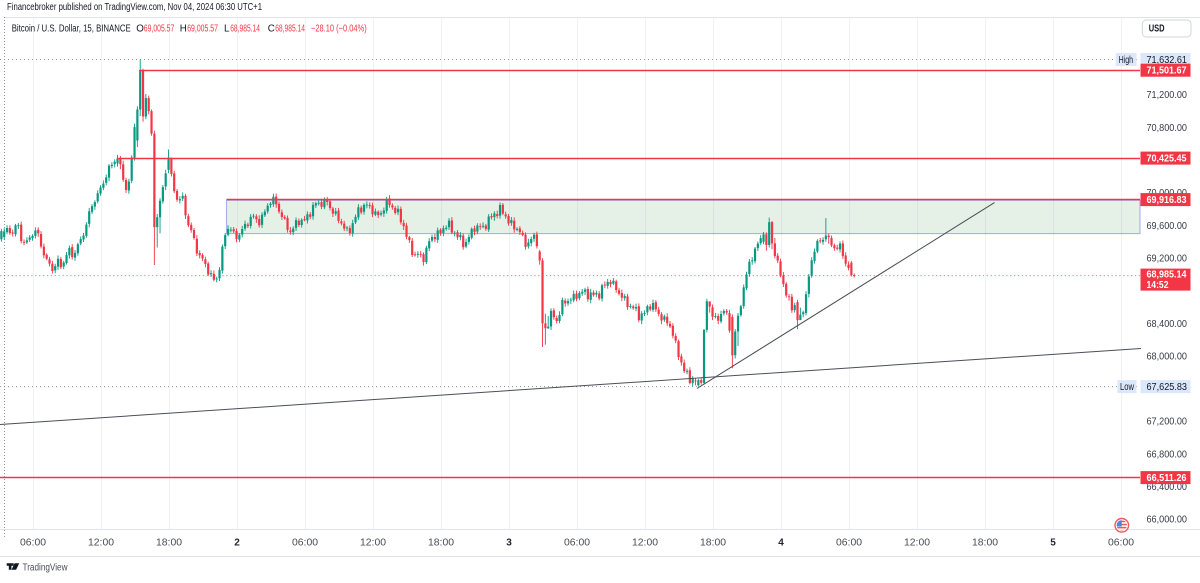 The width and height of the screenshot is (1200, 583). What do you see at coordinates (271, 29) in the screenshot?
I see `svg-text: C` at bounding box center [271, 29].